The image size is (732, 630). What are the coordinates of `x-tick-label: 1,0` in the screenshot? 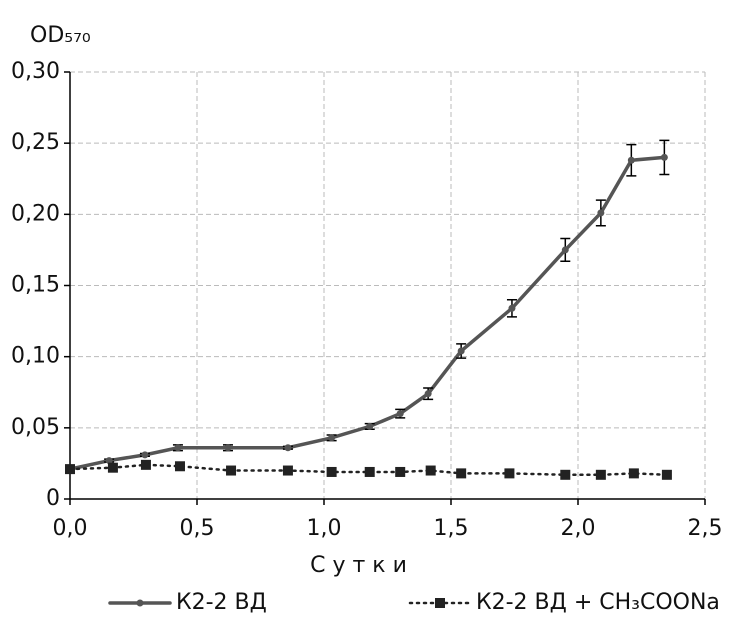 It's located at (324, 528).